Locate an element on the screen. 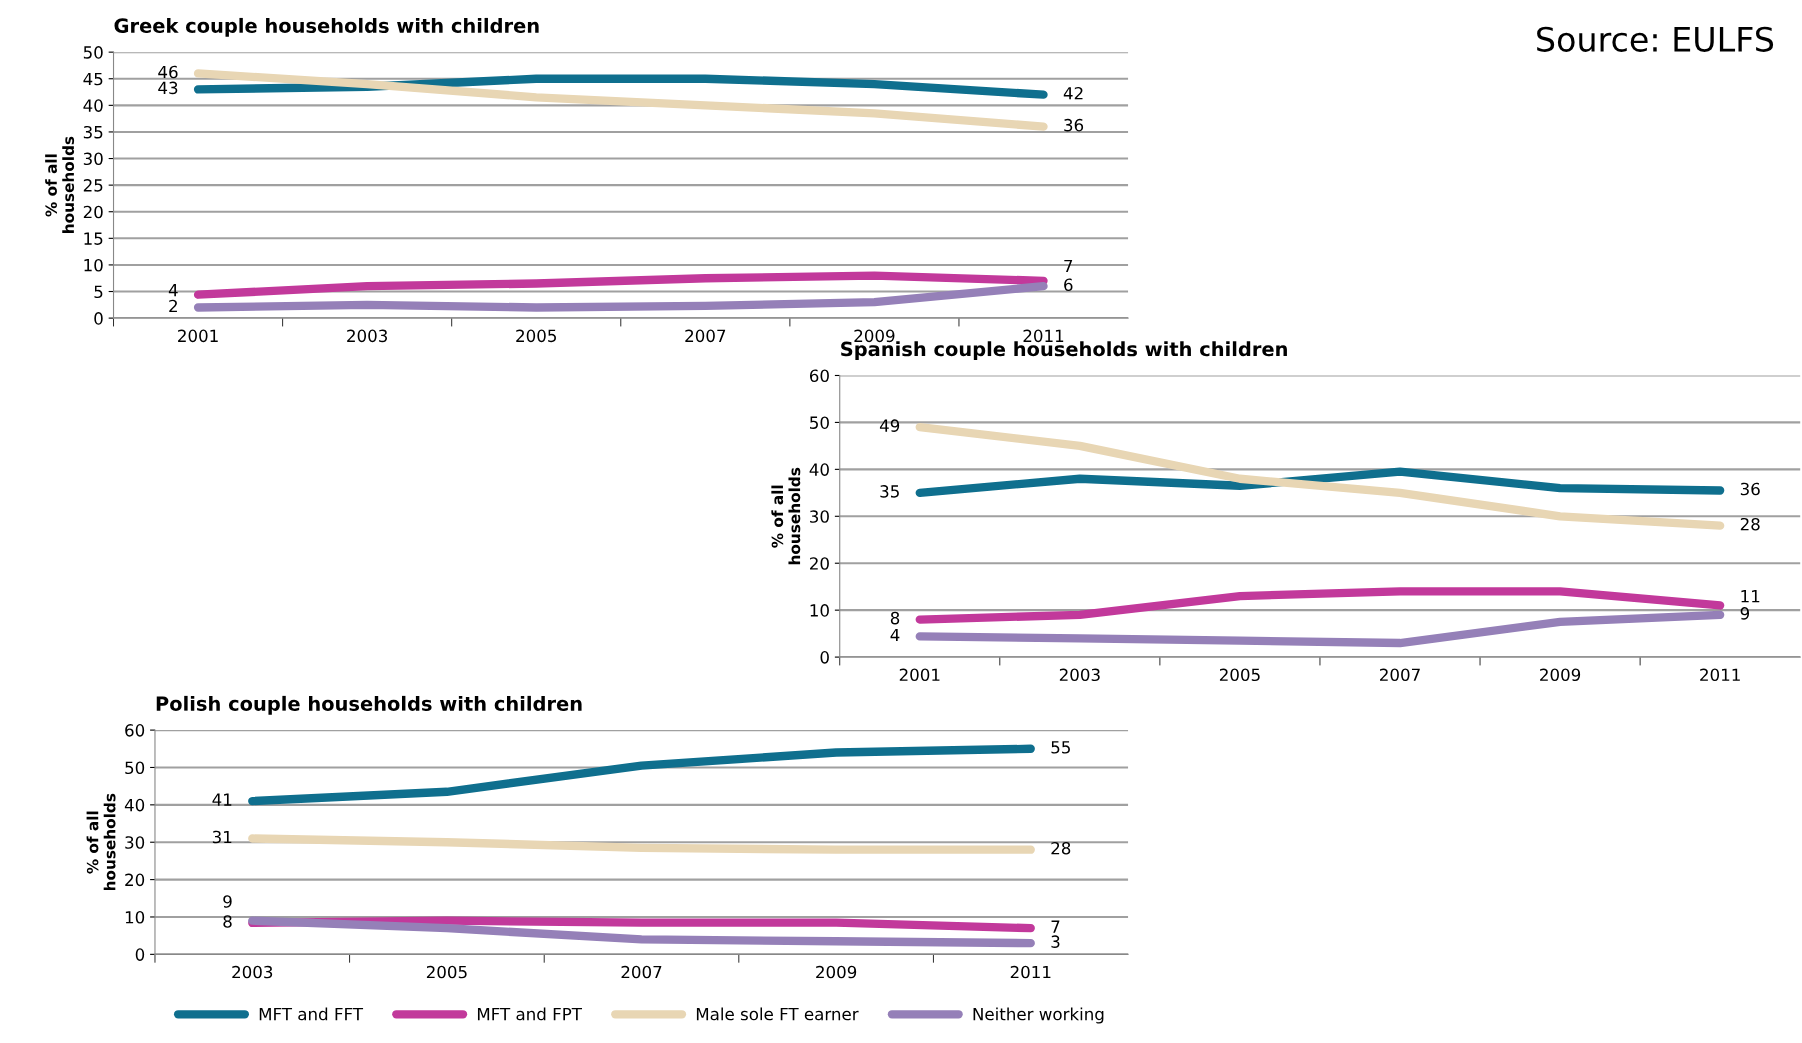 The height and width of the screenshot is (1043, 1802). data-label: 42 is located at coordinates (1073, 93).